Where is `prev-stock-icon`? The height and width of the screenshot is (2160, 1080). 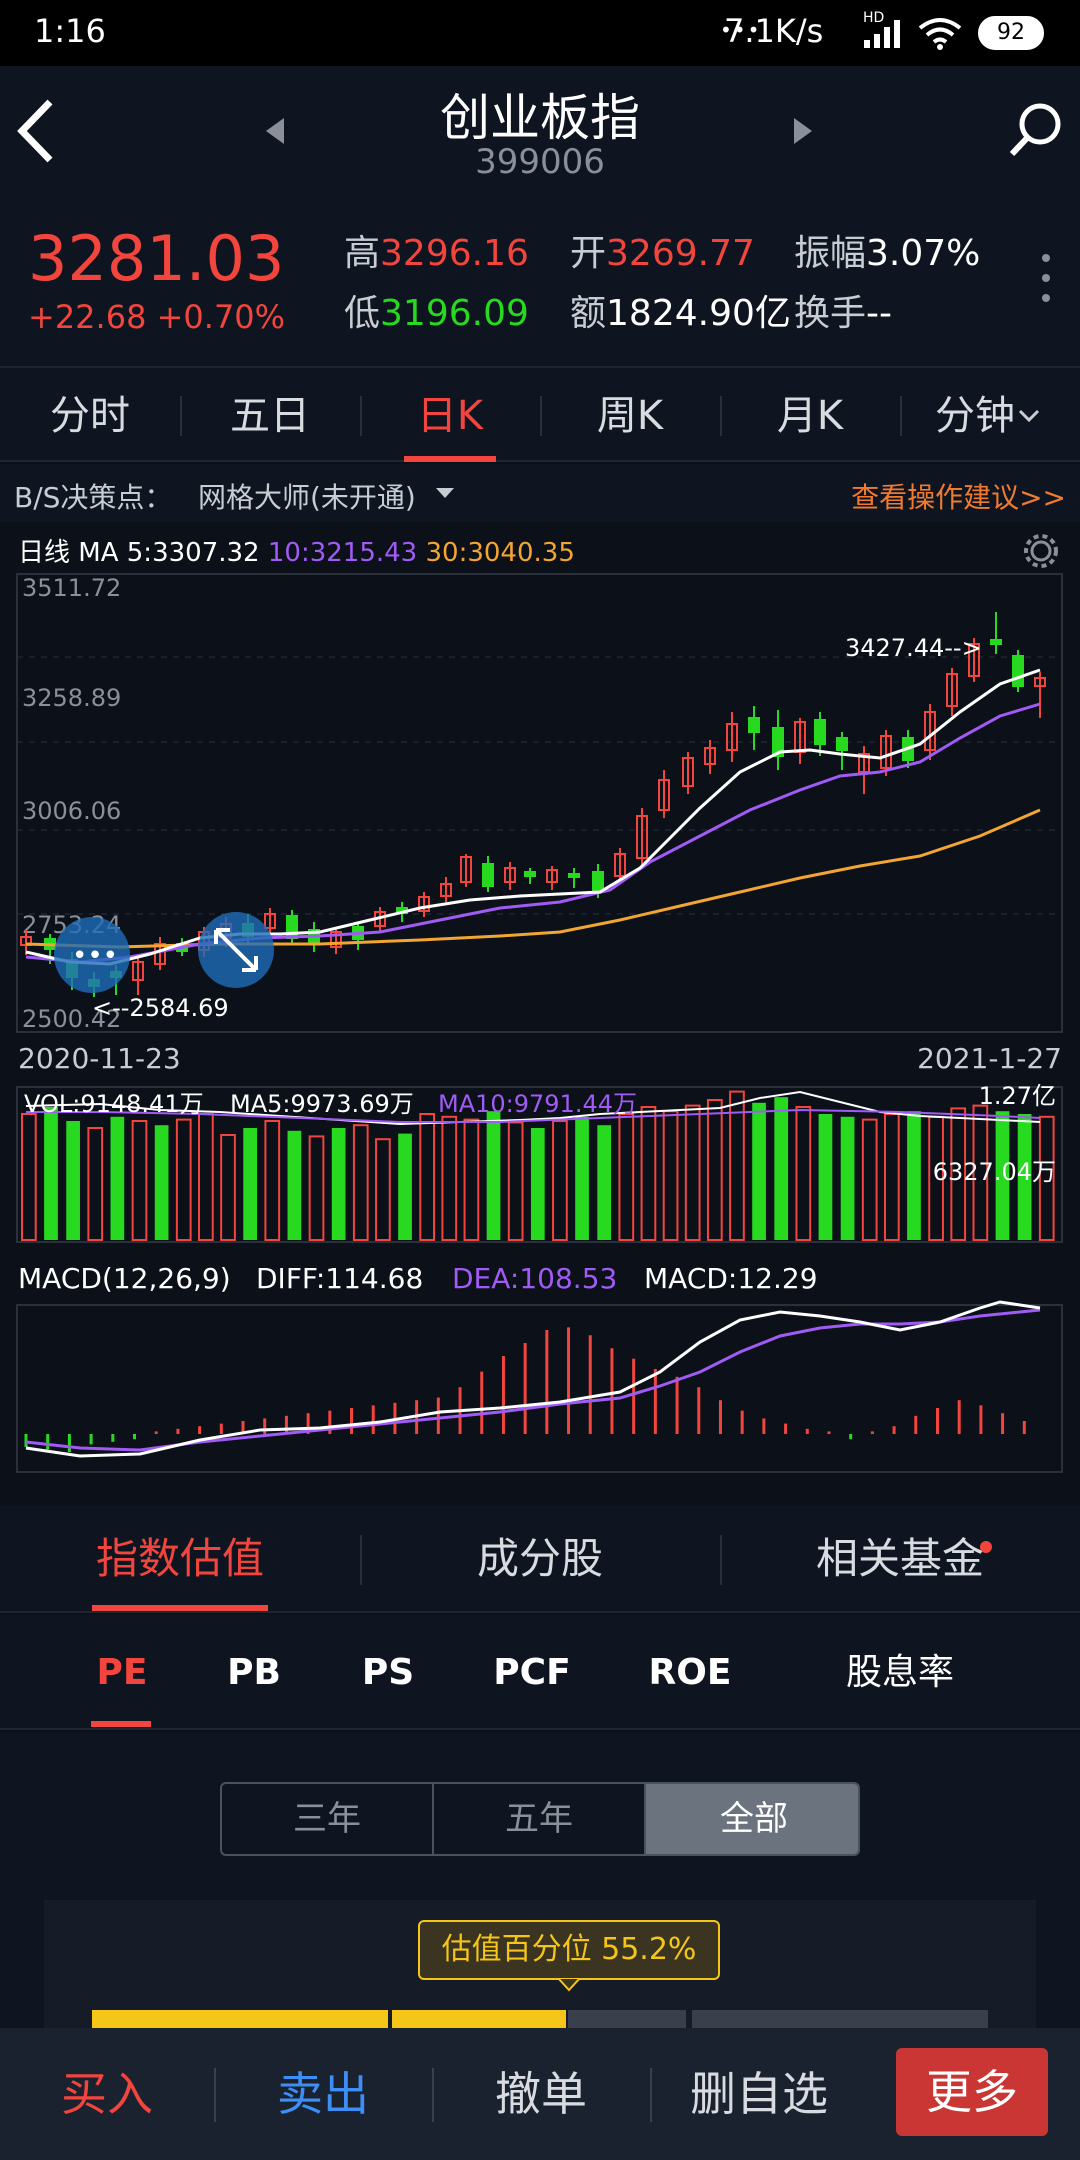
prev-stock-icon is located at coordinates (275, 131).